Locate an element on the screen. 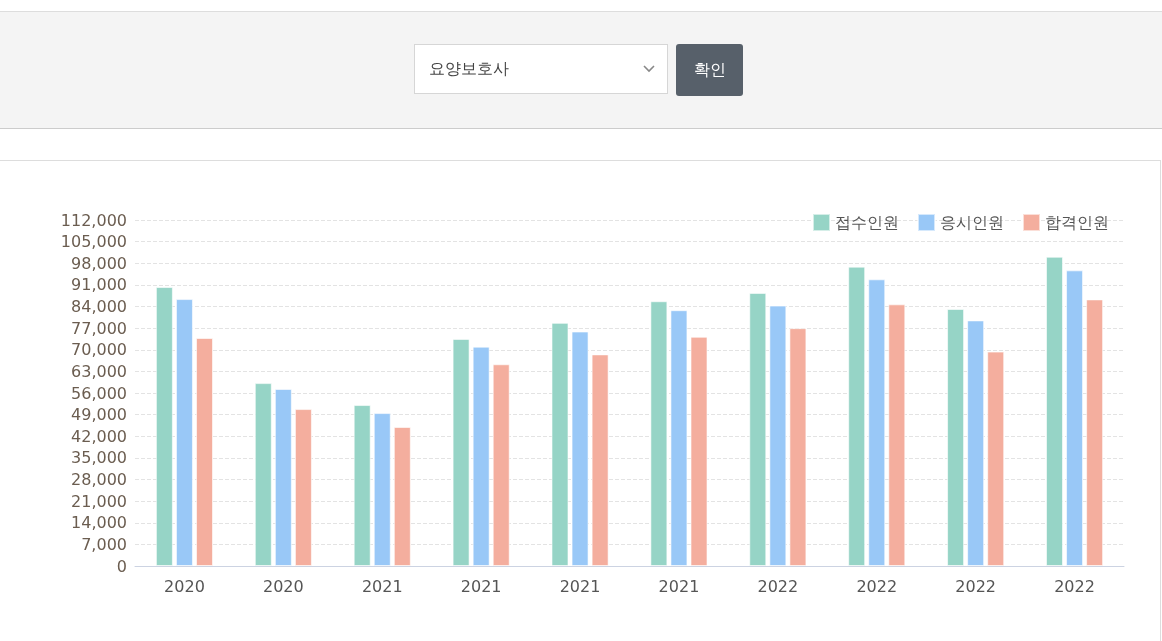 The width and height of the screenshot is (1162, 641). y-tick-label: 35,000 is located at coordinates (99, 458).